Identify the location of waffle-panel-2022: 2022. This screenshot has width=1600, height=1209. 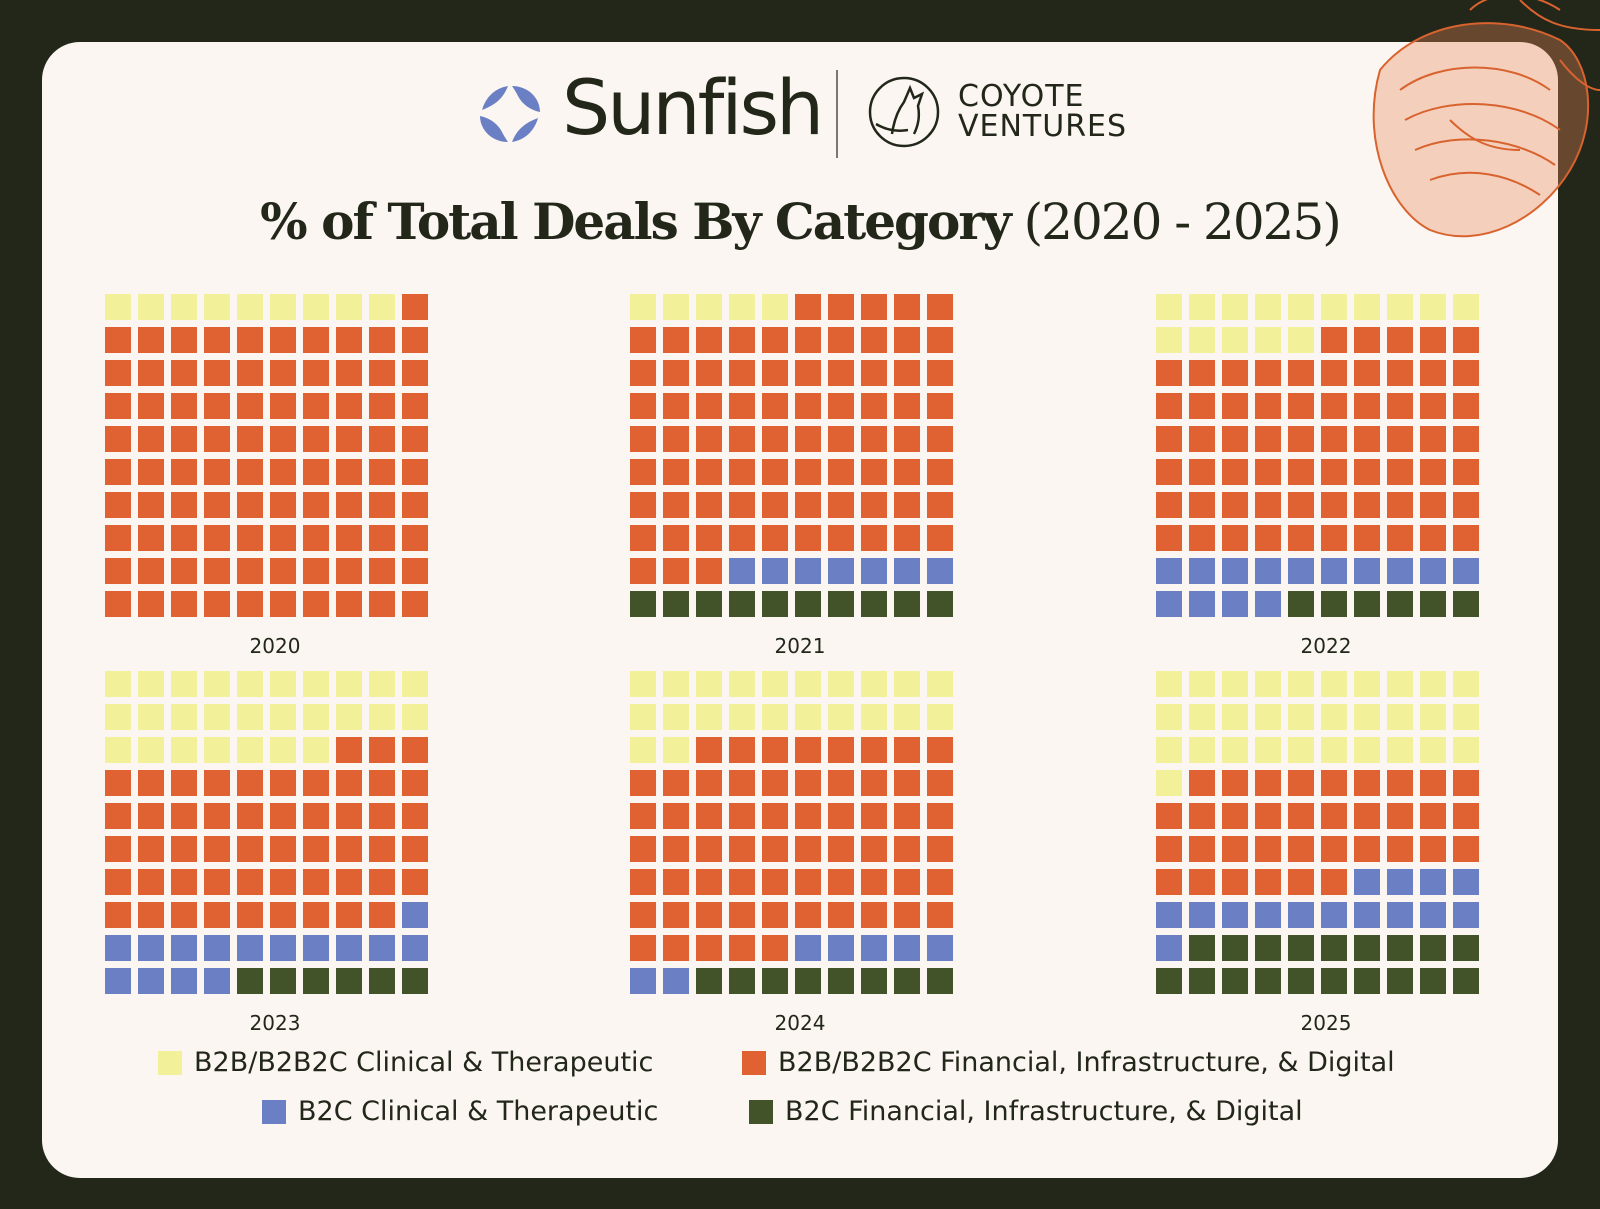
(1326, 476).